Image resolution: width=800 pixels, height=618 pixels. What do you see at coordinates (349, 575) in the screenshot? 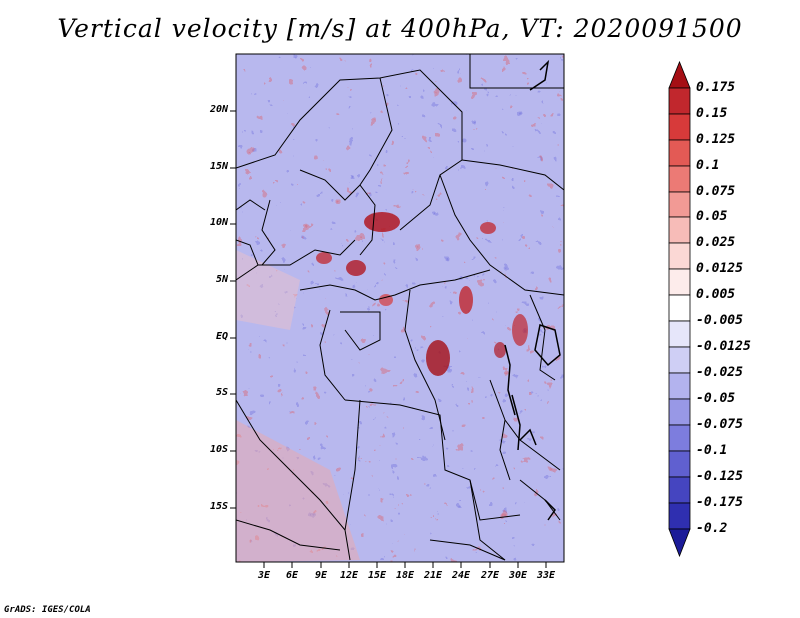
I see `lon-label: 12E` at bounding box center [349, 575].